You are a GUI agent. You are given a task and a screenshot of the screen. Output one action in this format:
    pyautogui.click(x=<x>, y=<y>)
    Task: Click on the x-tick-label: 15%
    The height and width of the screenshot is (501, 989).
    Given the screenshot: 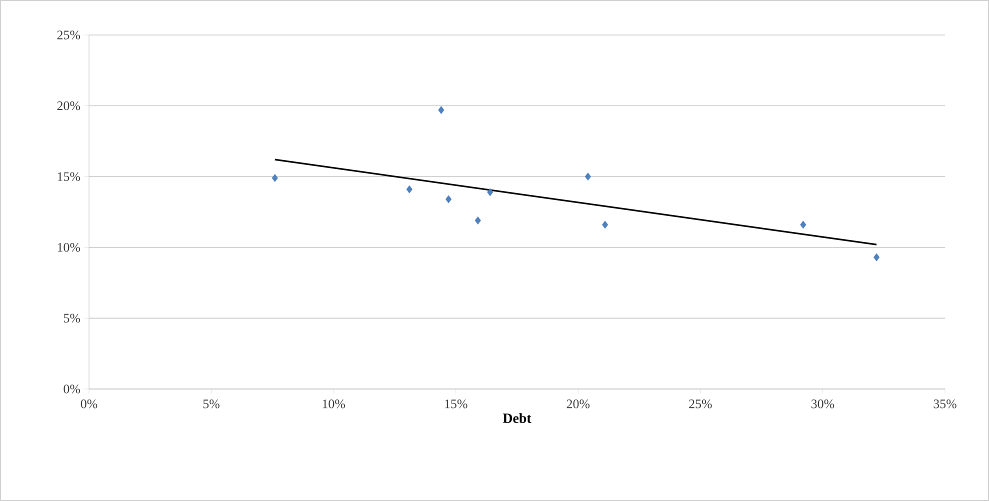 What is the action you would take?
    pyautogui.click(x=456, y=404)
    